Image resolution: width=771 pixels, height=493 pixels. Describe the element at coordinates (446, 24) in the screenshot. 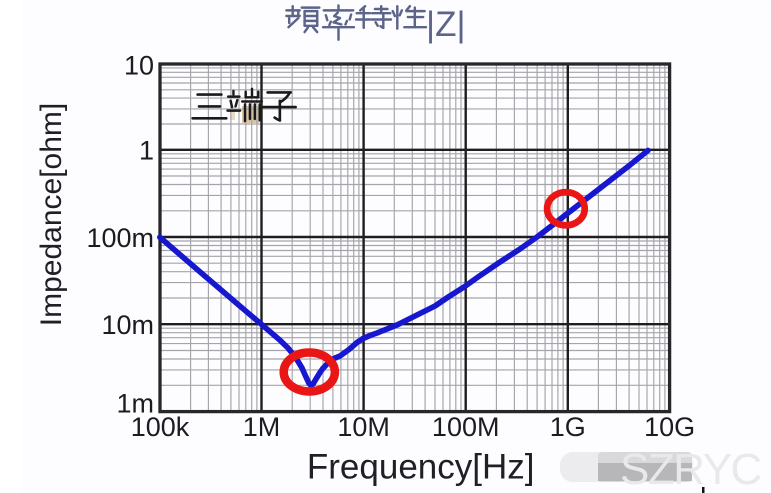

I see `svg-text: |Z|` at that location.